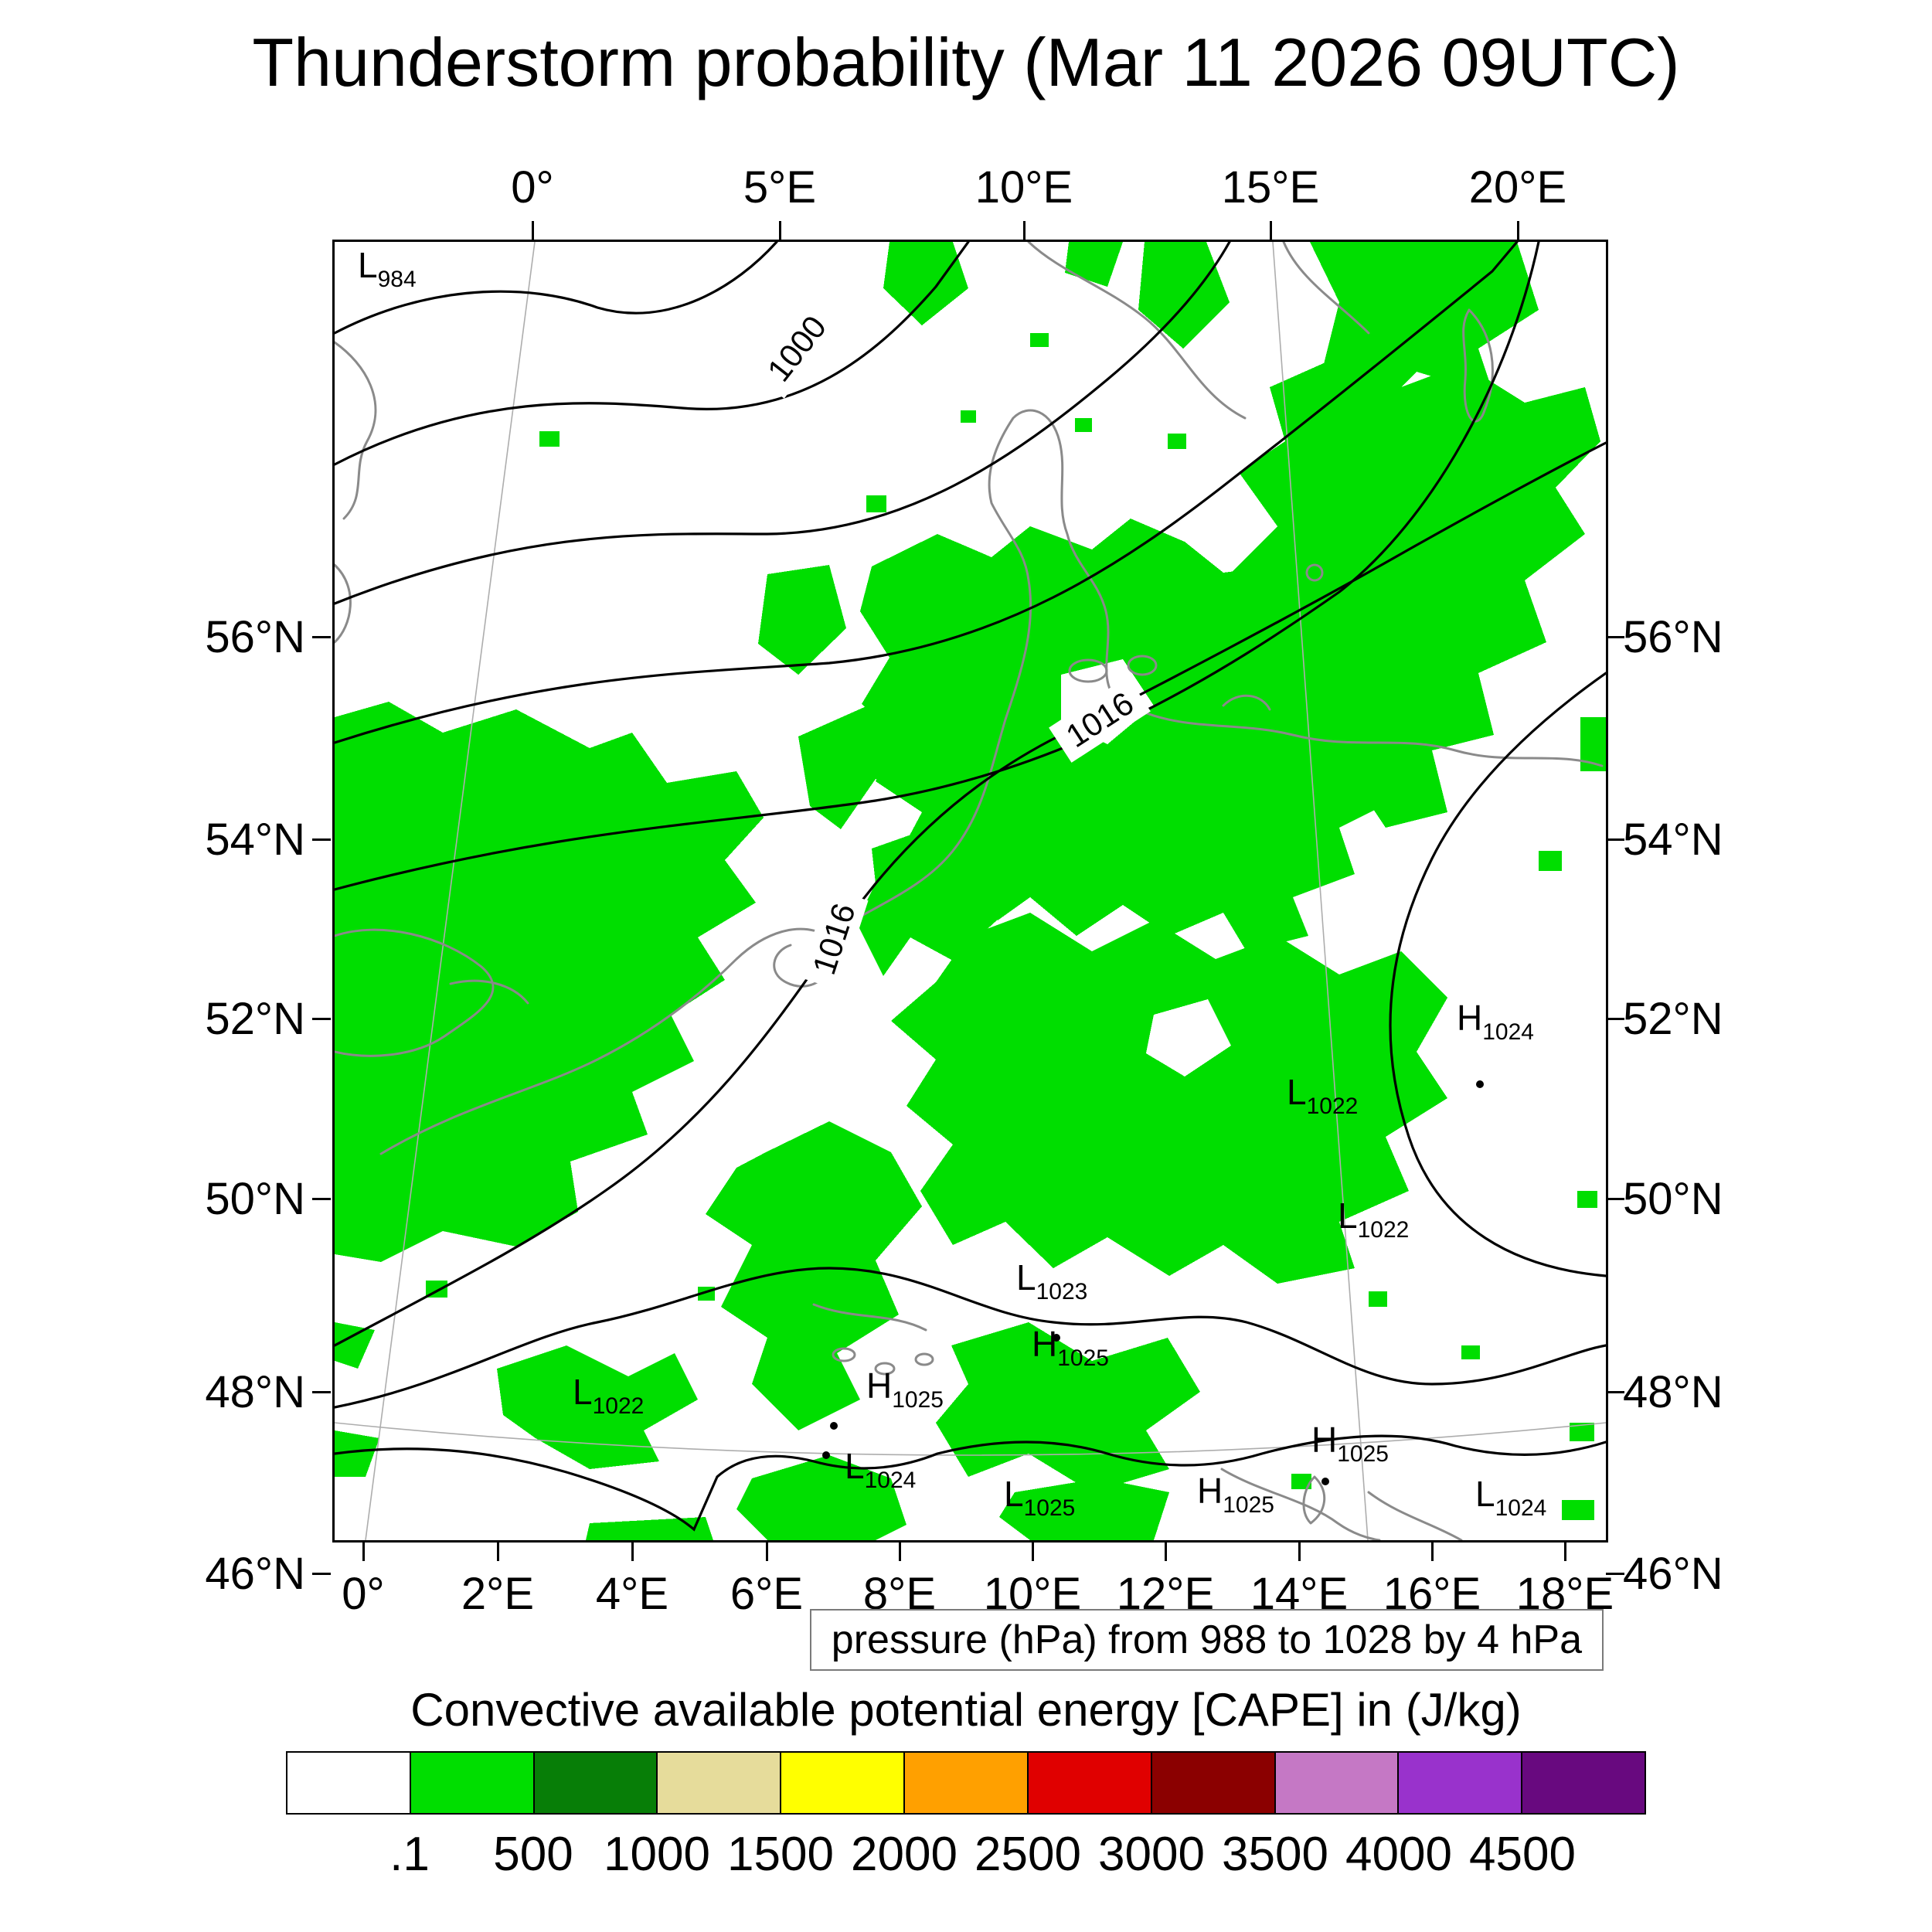  I want to click on colorbar-tick-label: 500, so click(533, 1855).